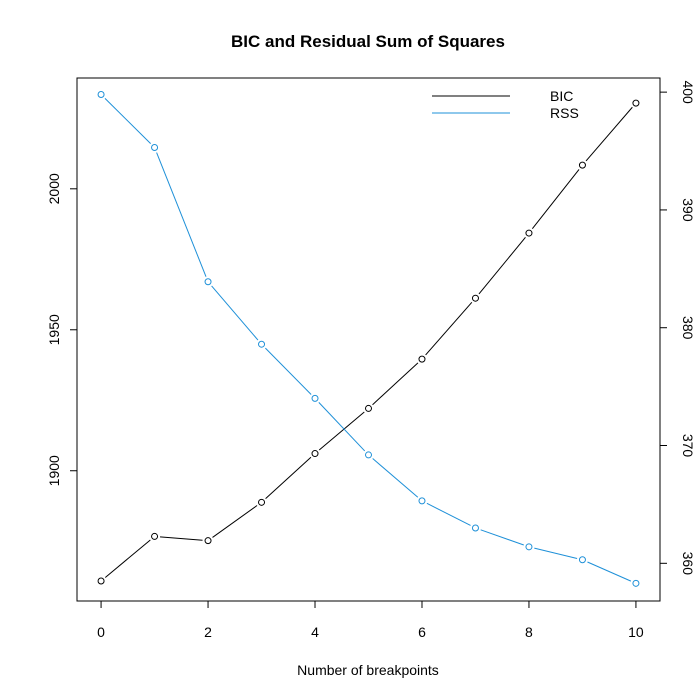 This screenshot has height=700, width=700. Describe the element at coordinates (564, 113) in the screenshot. I see `legend-label: RSS` at that location.